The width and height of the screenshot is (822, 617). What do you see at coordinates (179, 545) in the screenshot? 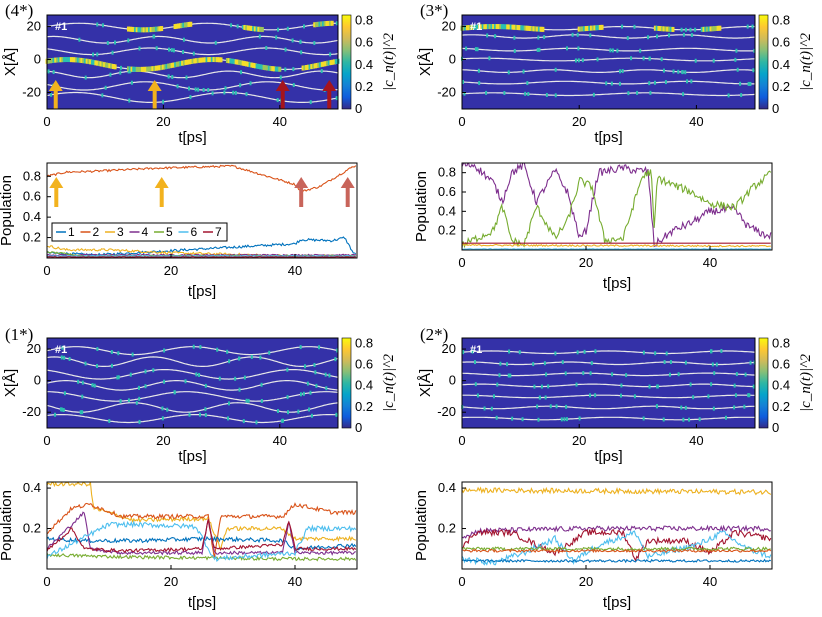
I see `panel-1star-pop: 0 20 40 0.4 0.2 t[ps] Population` at bounding box center [179, 545].